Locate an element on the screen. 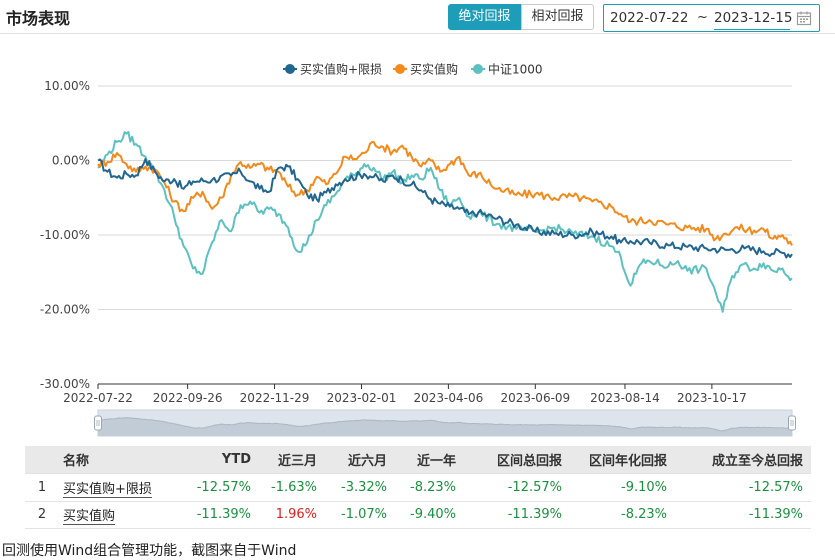  legend-item: 中证1000 is located at coordinates (507, 69).